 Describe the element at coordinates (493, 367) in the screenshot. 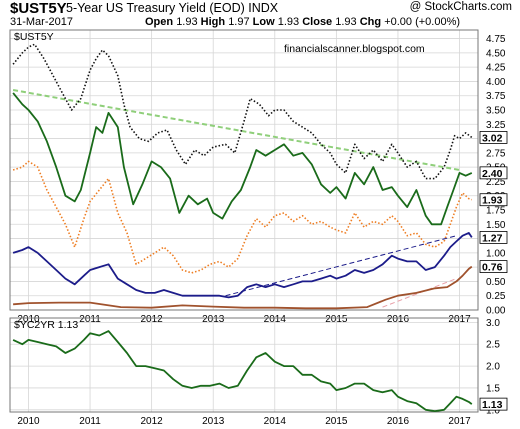

I see `lower-y-tick-label: 2.0` at that location.